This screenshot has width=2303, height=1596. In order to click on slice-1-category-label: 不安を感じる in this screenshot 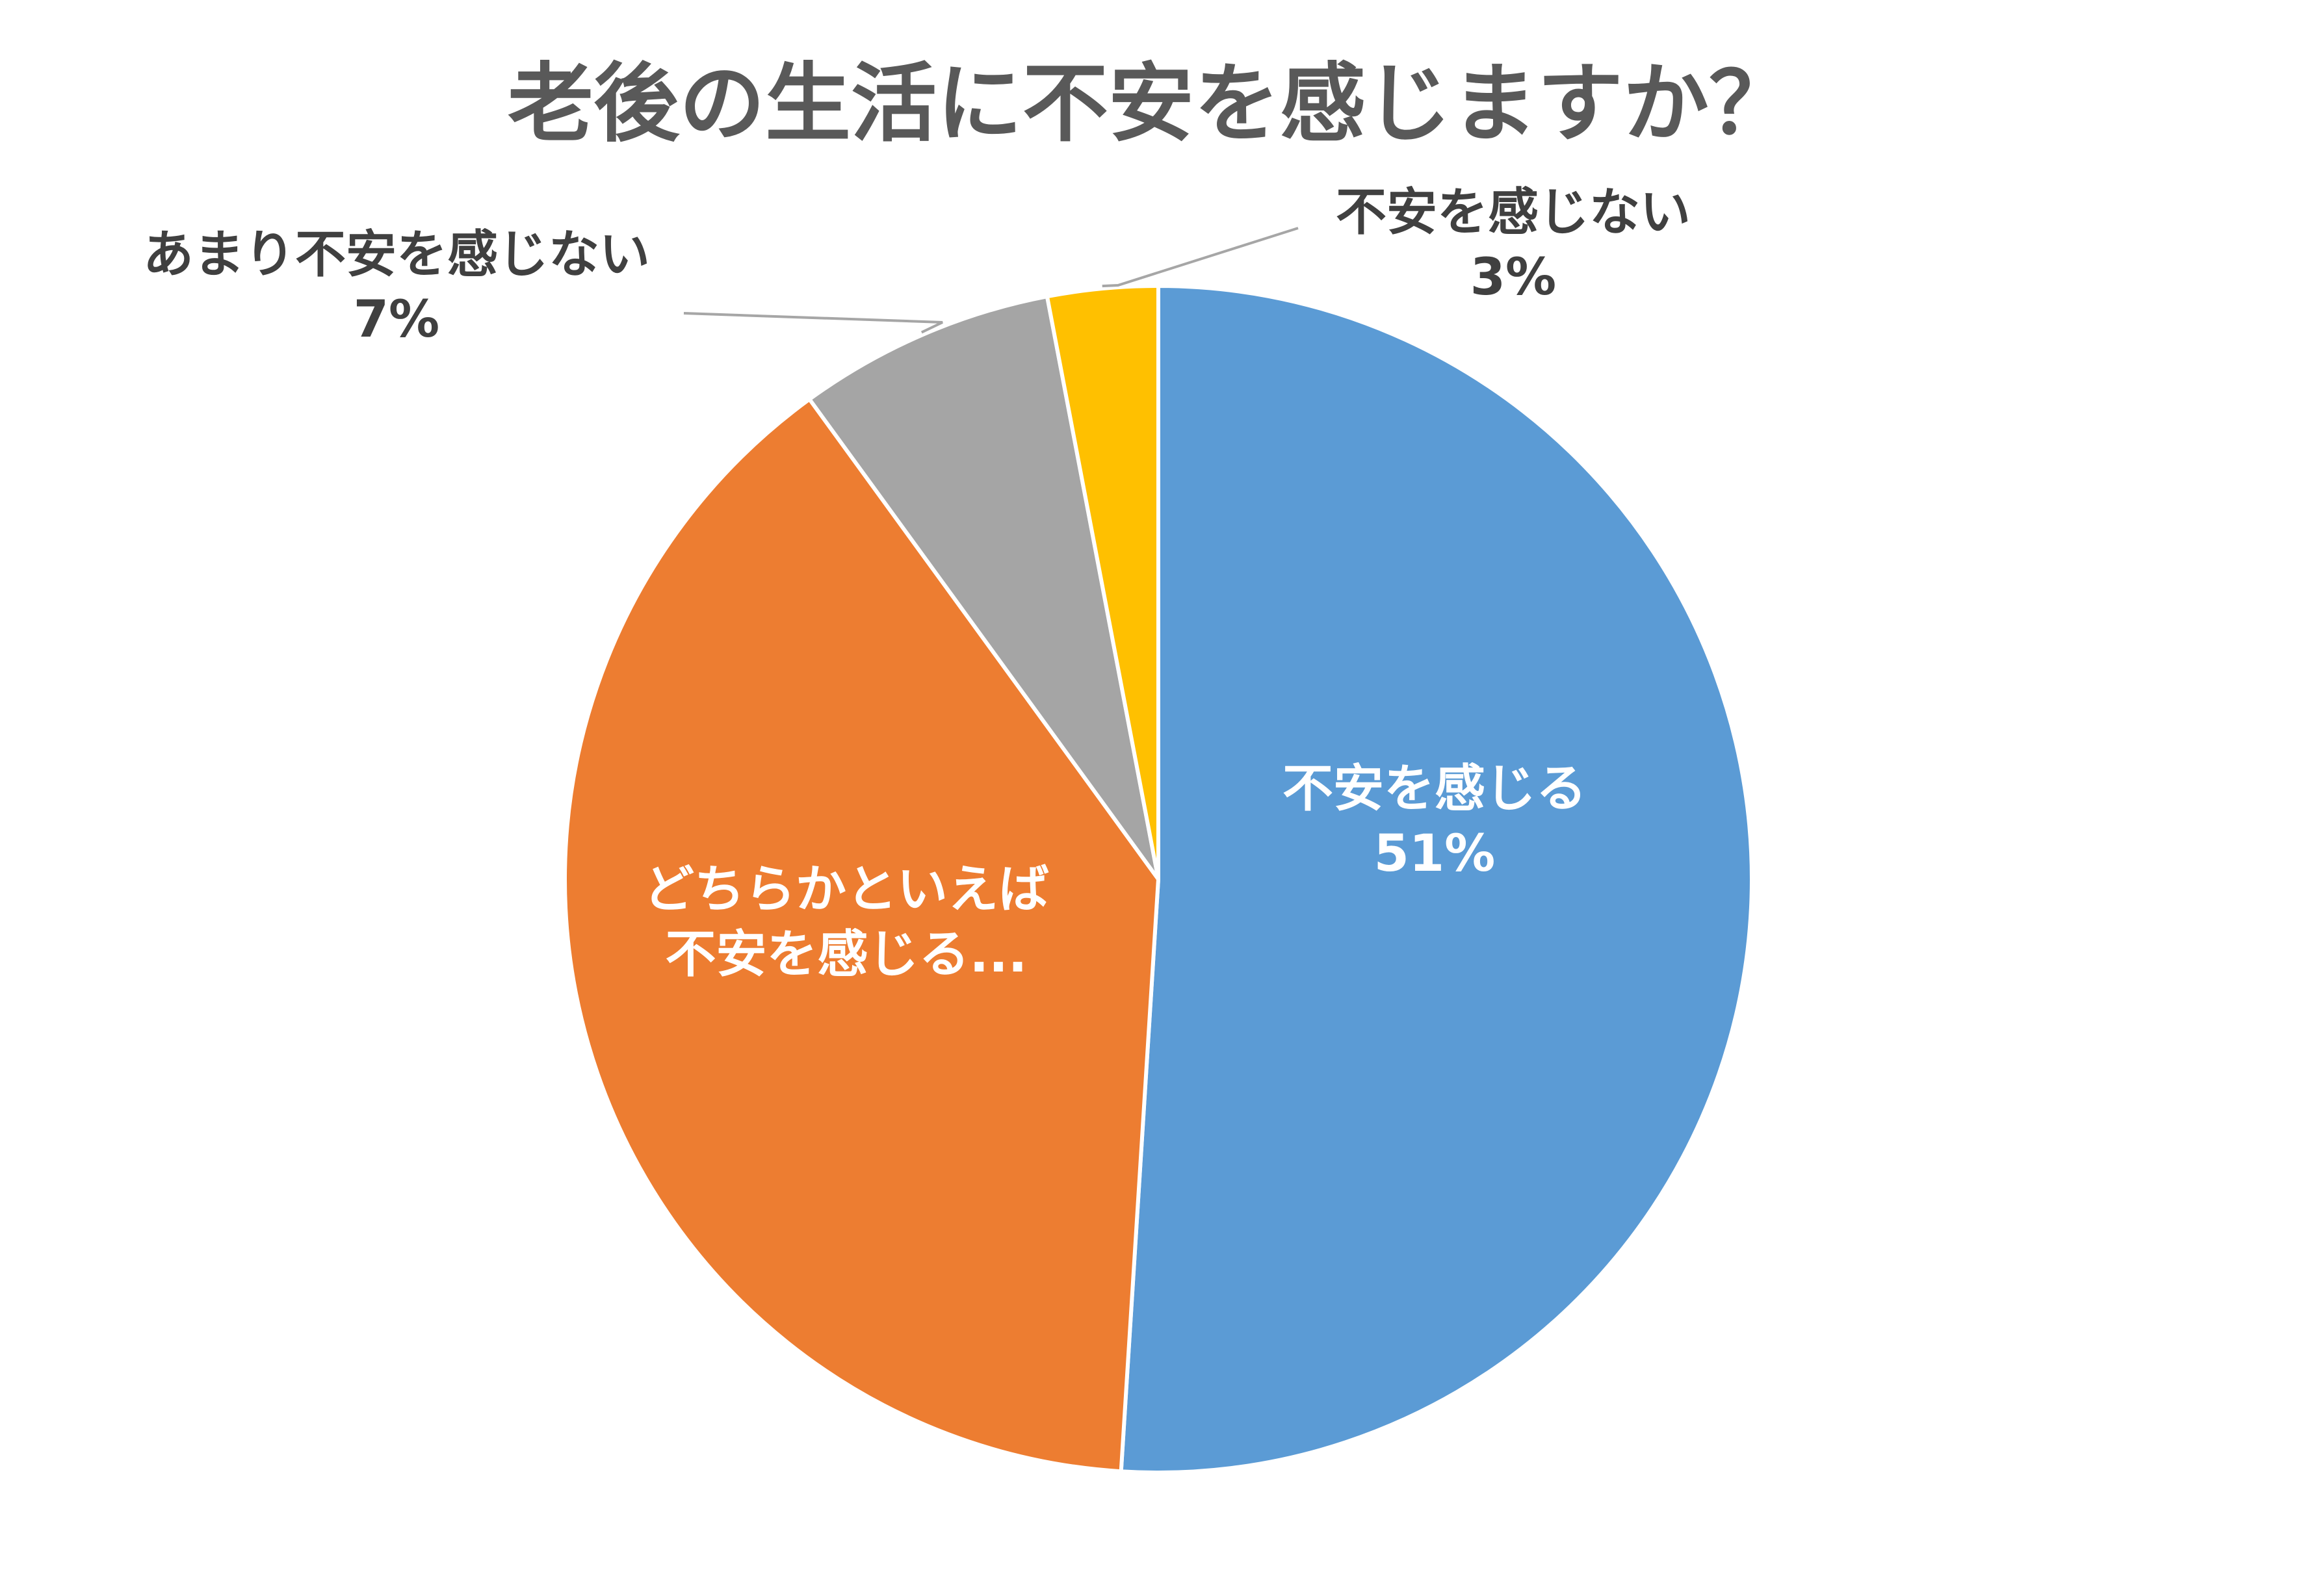, I will do `click(1435, 789)`.